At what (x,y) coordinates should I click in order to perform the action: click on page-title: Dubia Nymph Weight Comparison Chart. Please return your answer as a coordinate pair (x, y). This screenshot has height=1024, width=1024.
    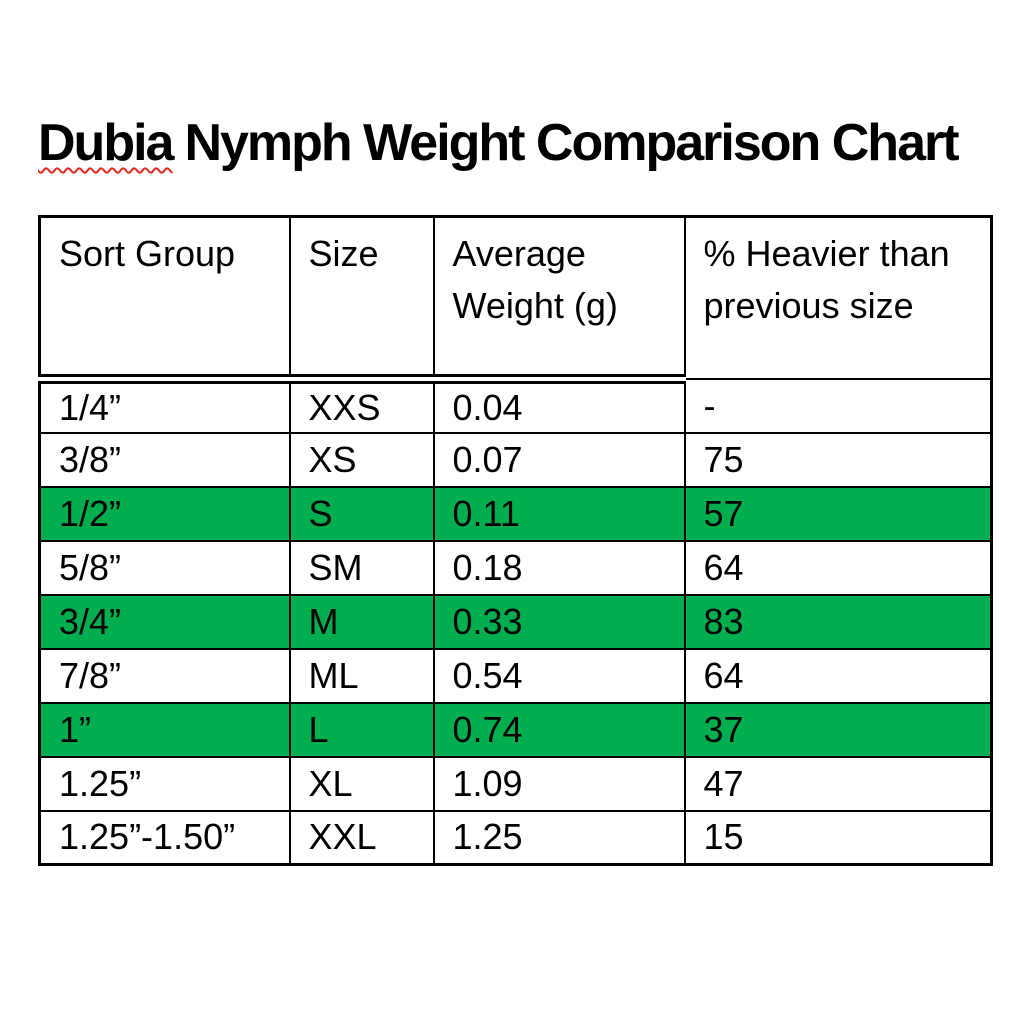
    Looking at the image, I should click on (499, 143).